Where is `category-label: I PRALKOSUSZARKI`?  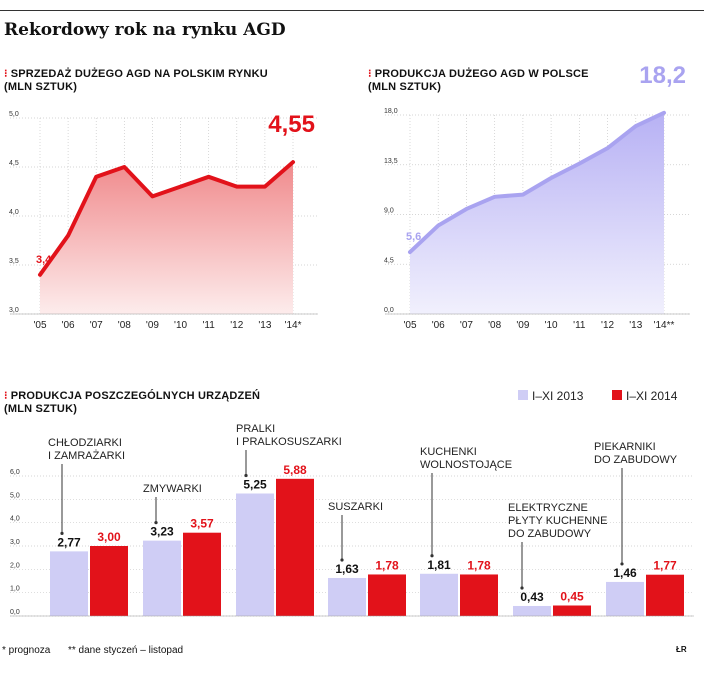 category-label: I PRALKOSUSZARKI is located at coordinates (289, 442).